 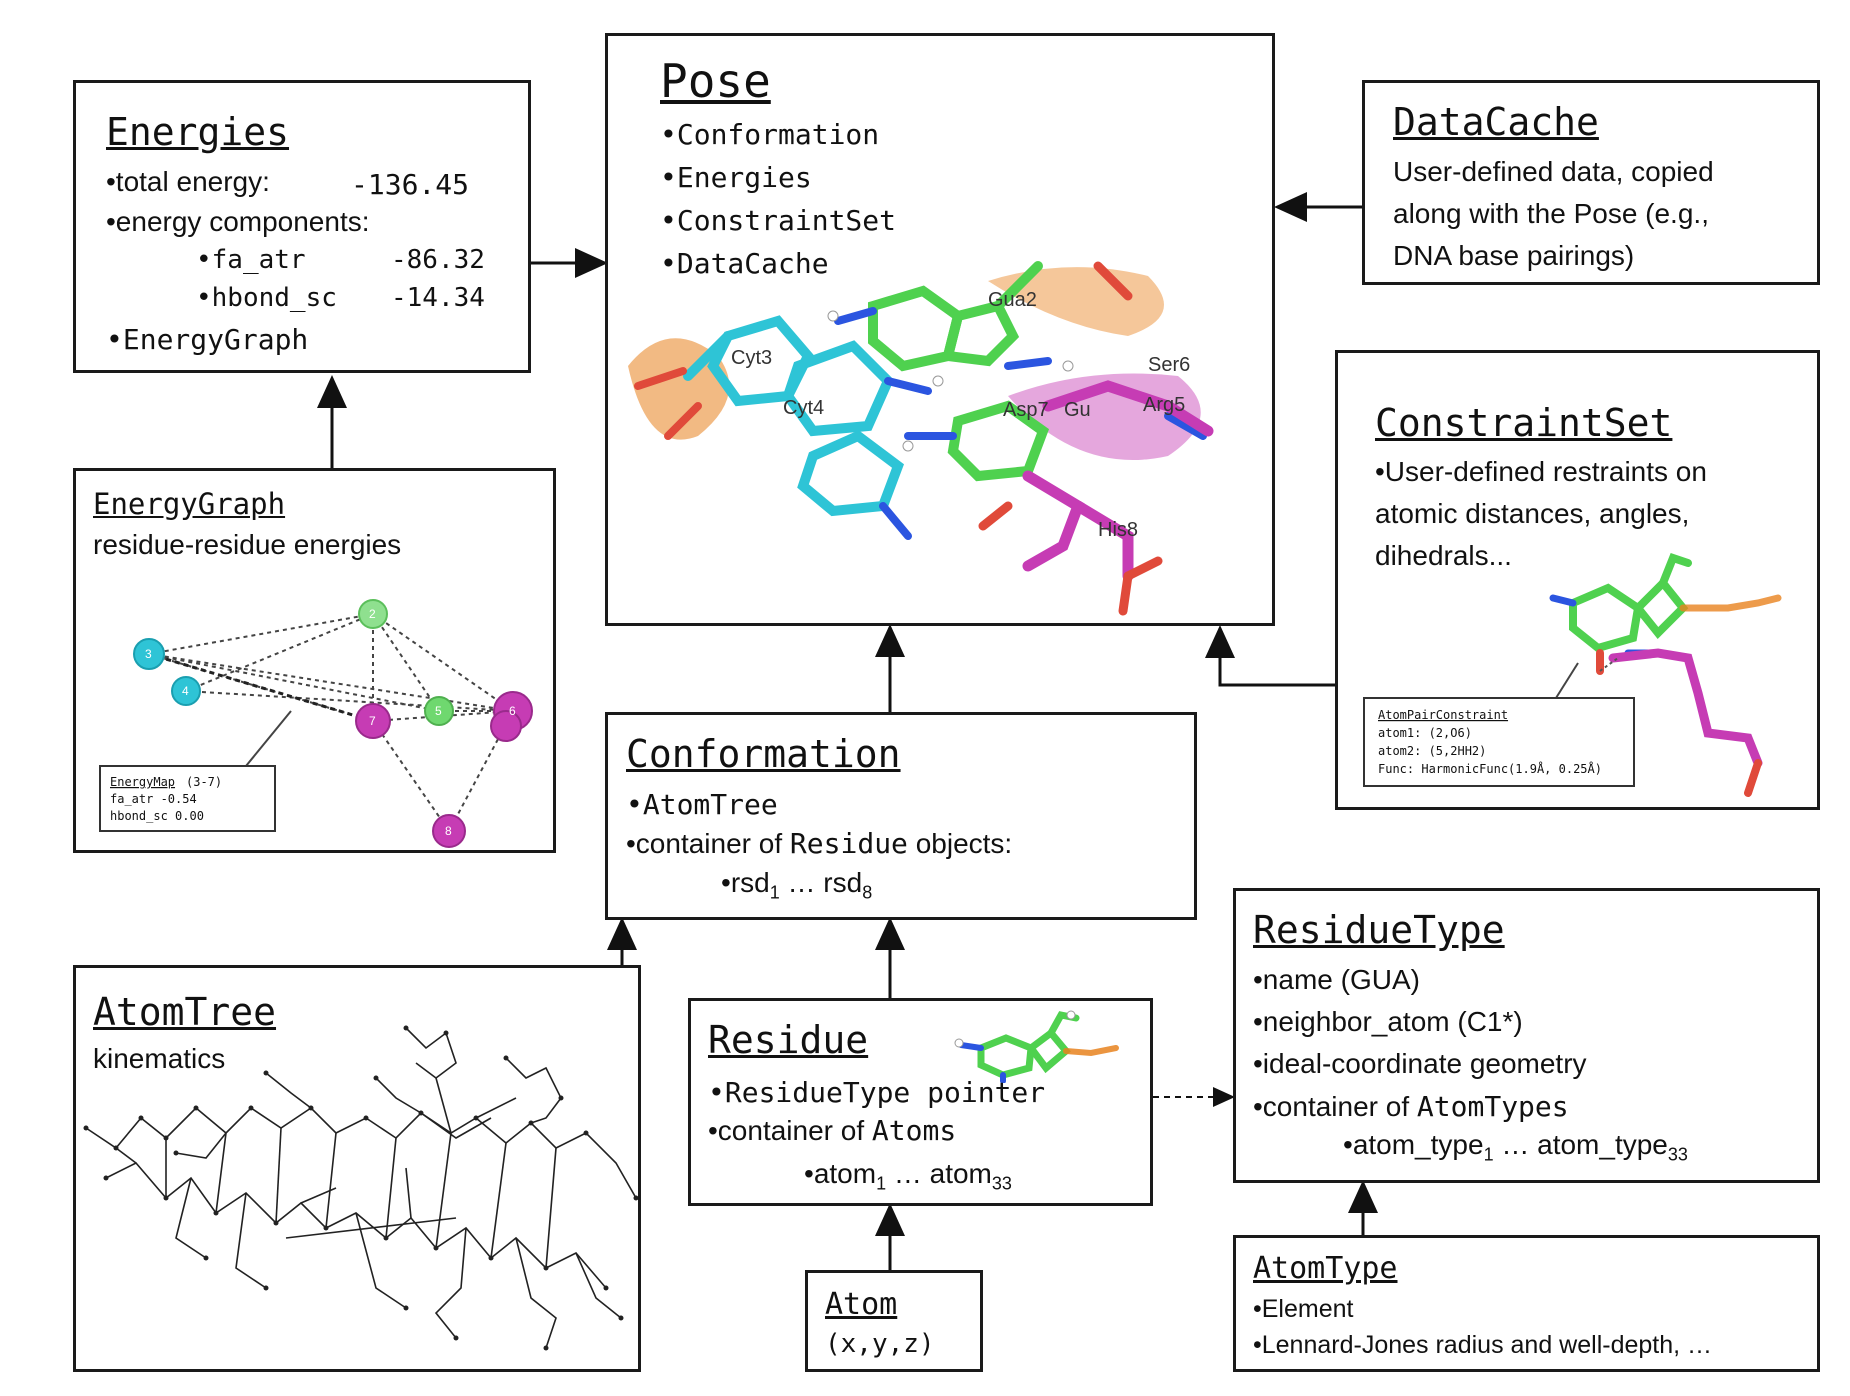 What do you see at coordinates (880, 1344) in the screenshot?
I see `atom-coords: (x,y,z)` at bounding box center [880, 1344].